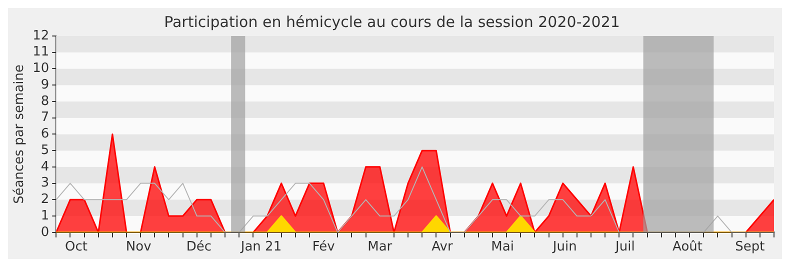  I want to click on y-tick-label: 7, so click(45, 118).